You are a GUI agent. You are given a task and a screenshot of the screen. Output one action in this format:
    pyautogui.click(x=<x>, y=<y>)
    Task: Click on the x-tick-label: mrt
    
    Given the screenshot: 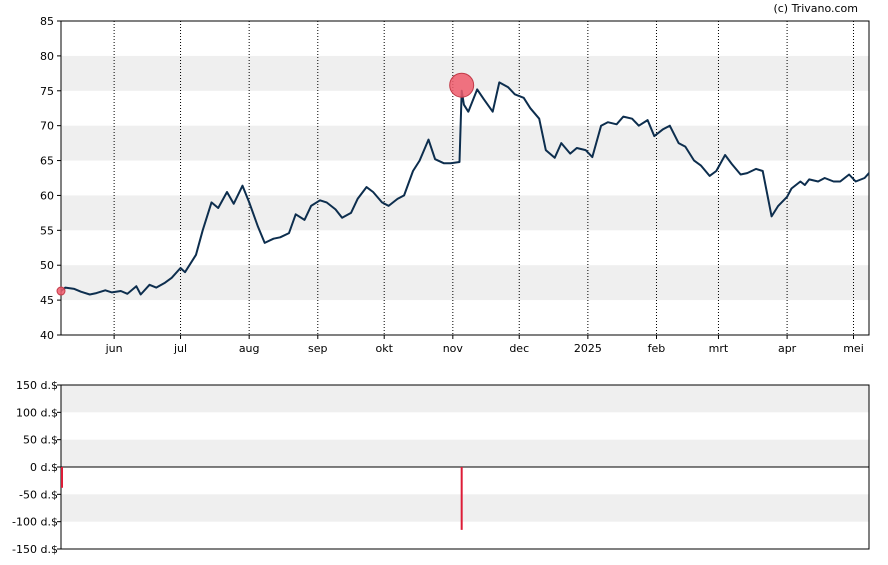 What is the action you would take?
    pyautogui.click(x=719, y=348)
    